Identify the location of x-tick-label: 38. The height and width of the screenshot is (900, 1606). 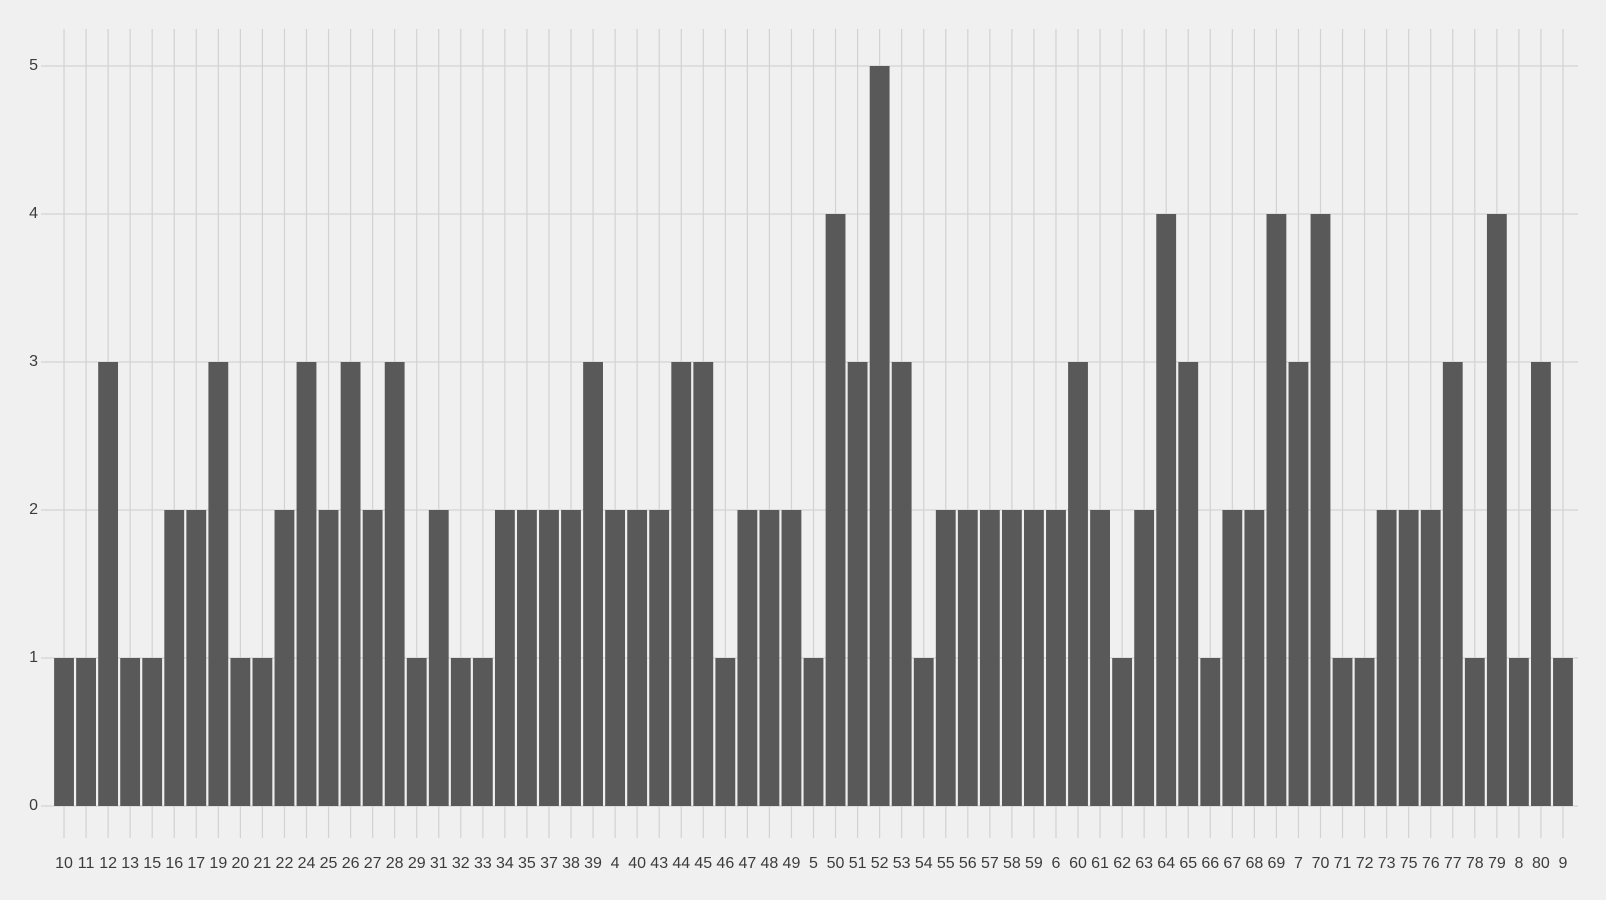
(571, 863).